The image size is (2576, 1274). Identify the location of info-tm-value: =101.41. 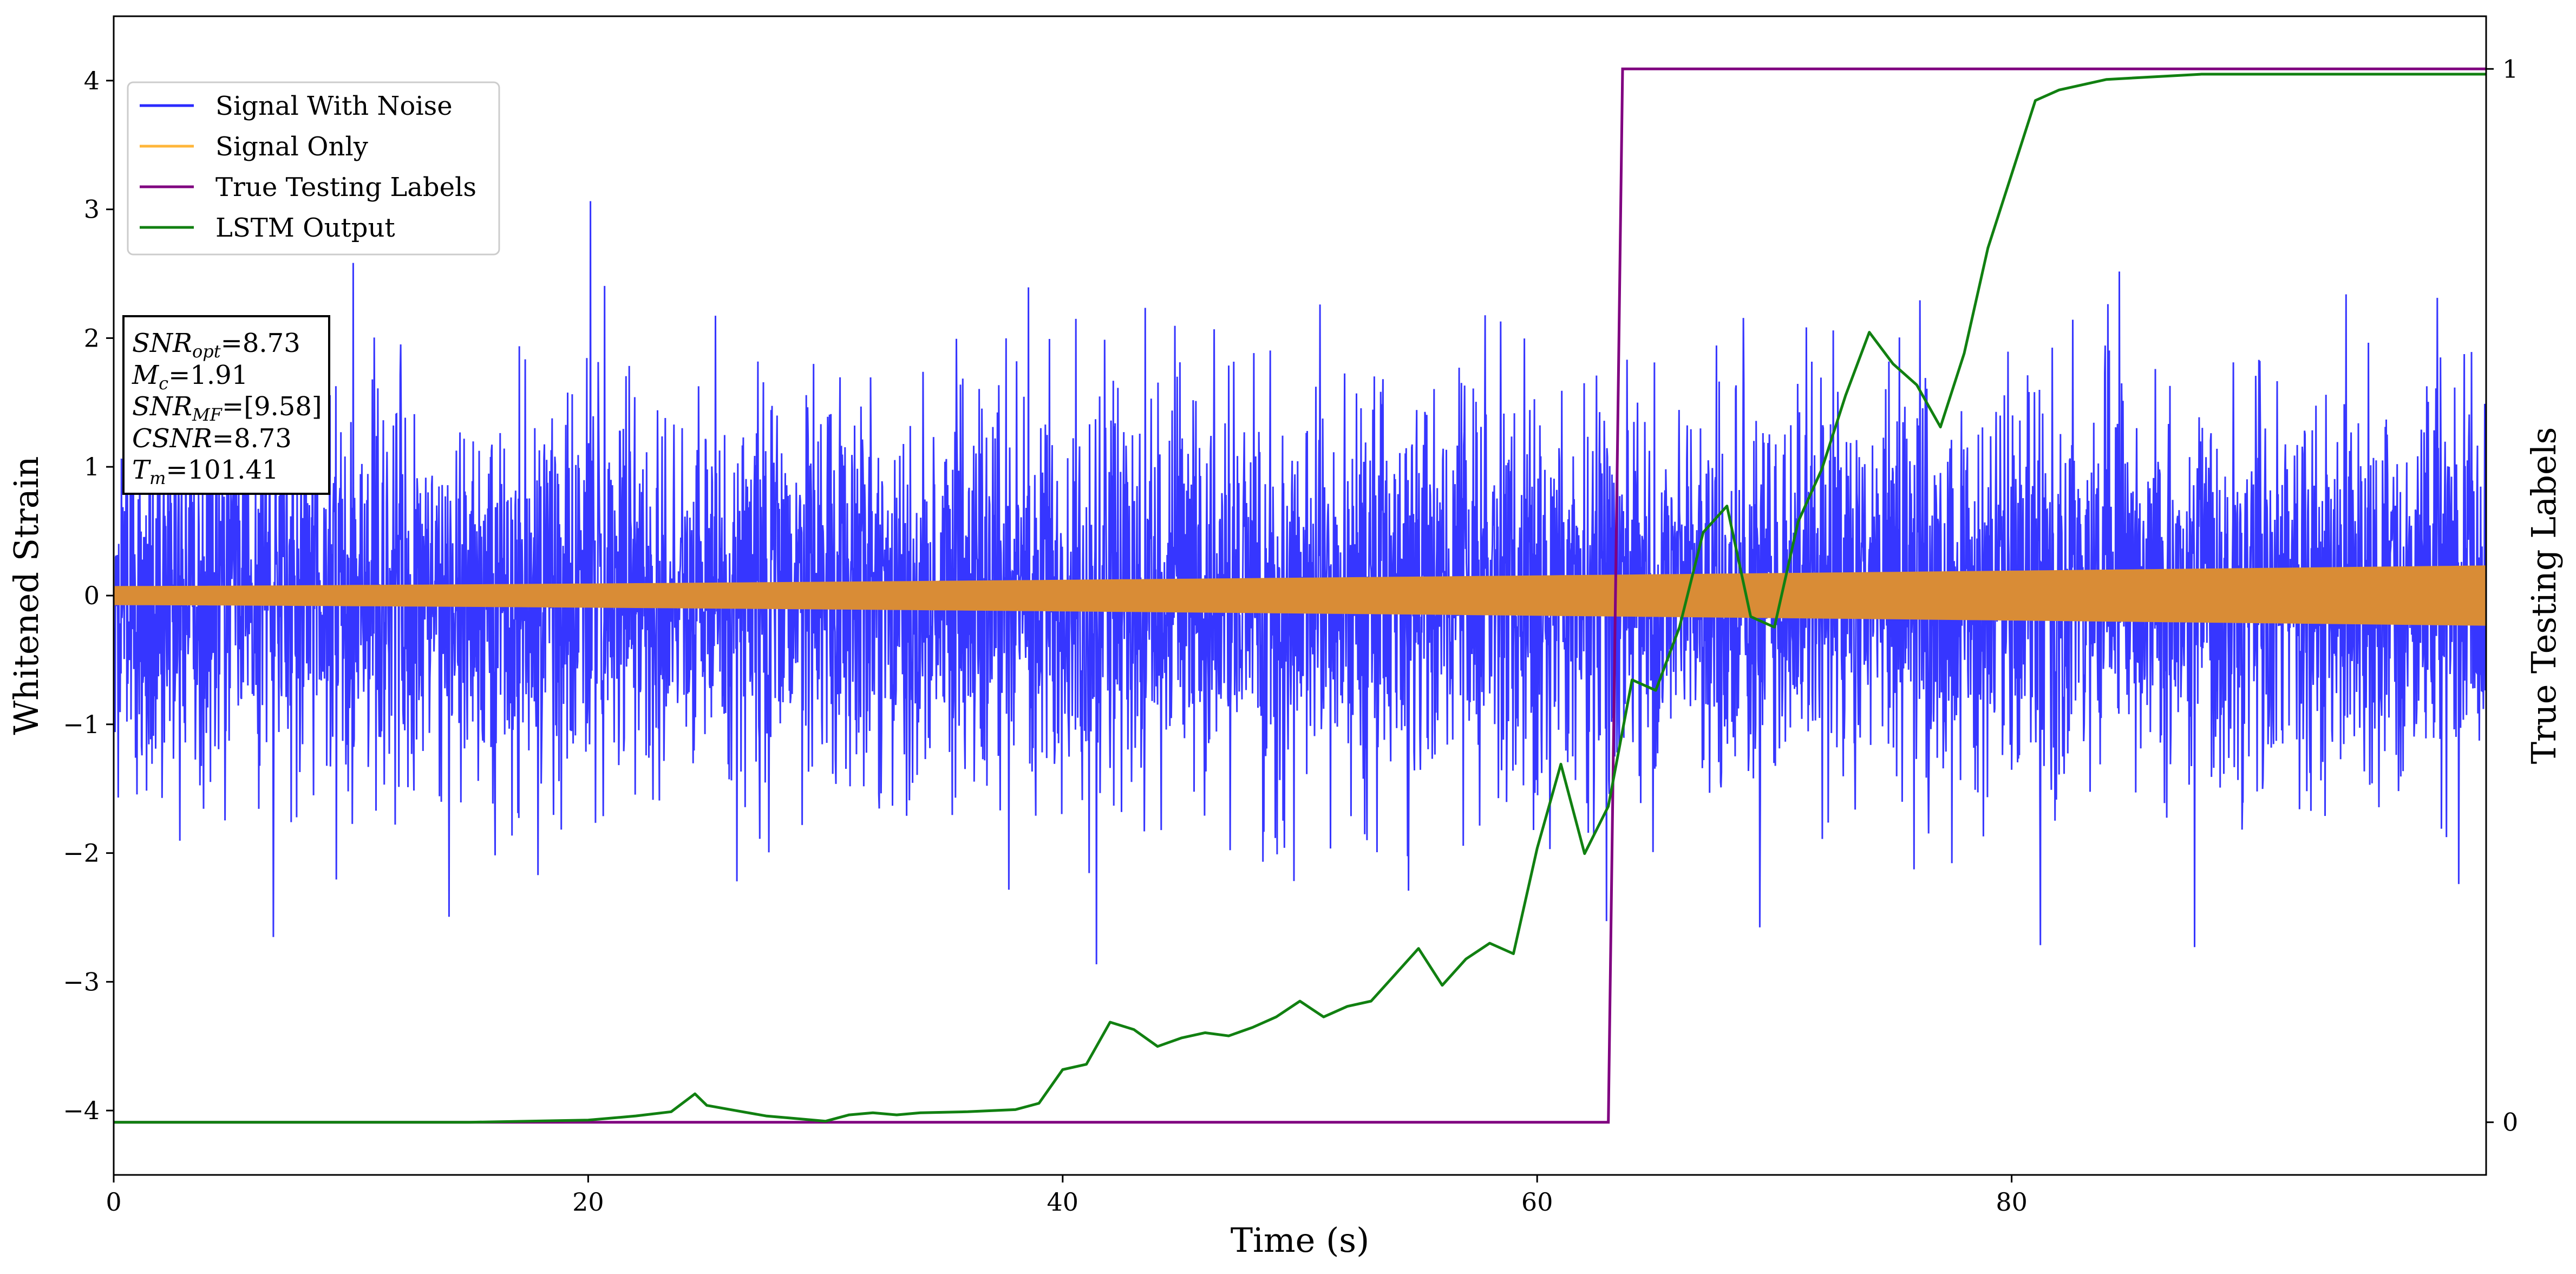
(222, 470).